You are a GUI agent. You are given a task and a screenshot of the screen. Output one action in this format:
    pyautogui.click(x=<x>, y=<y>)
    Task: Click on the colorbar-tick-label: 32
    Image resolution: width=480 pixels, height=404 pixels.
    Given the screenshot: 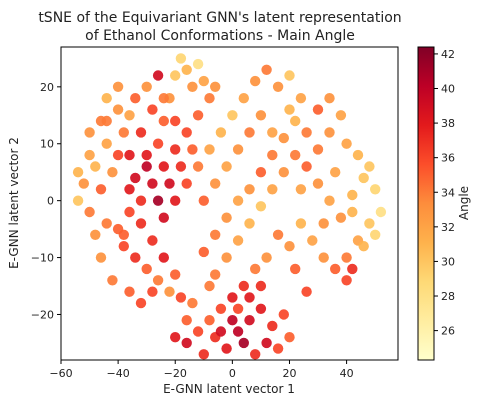 What is the action you would take?
    pyautogui.click(x=448, y=227)
    